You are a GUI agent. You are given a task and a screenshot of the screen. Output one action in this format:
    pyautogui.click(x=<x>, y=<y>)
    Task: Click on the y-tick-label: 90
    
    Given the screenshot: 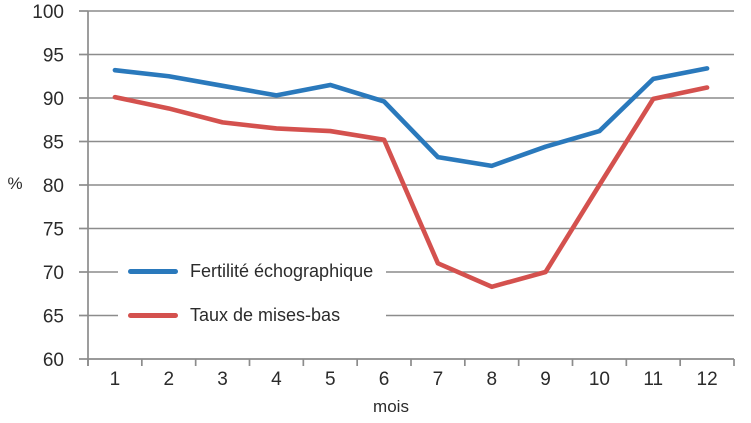 What is the action you would take?
    pyautogui.click(x=53, y=99)
    